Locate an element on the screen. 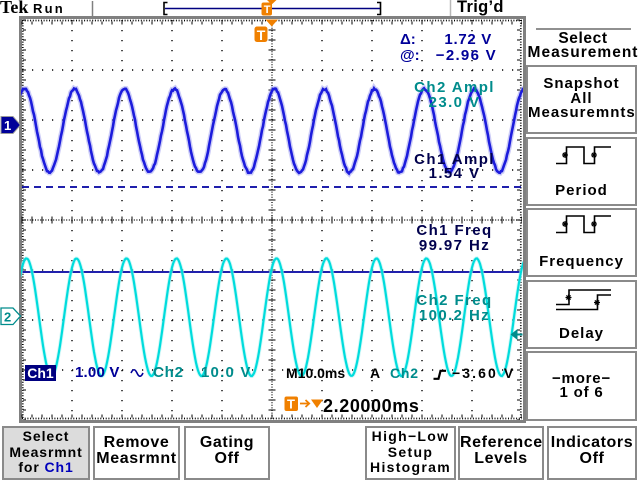 The height and width of the screenshot is (480, 640). svg-text: 2 is located at coordinates (7, 317).